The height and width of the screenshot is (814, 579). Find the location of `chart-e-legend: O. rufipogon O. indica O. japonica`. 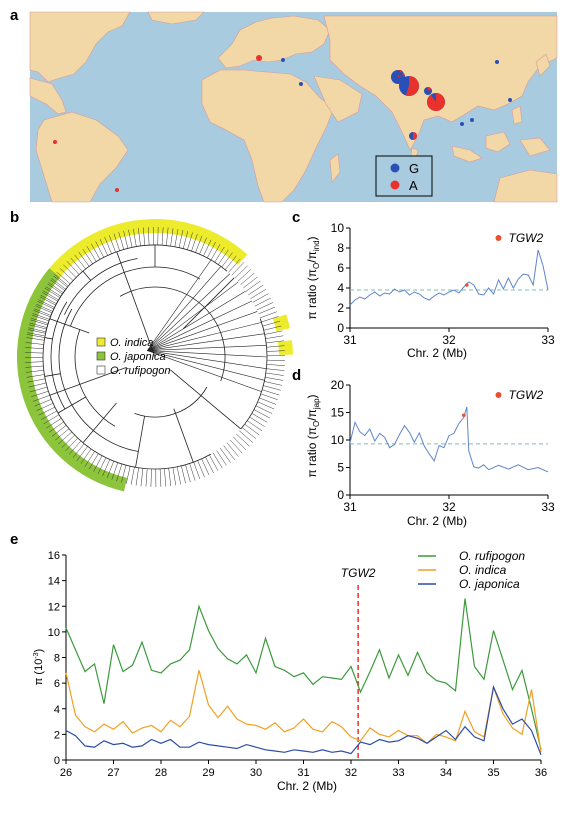

chart-e-legend: O. rufipogon O. indica O. japonica is located at coordinates (471, 570).